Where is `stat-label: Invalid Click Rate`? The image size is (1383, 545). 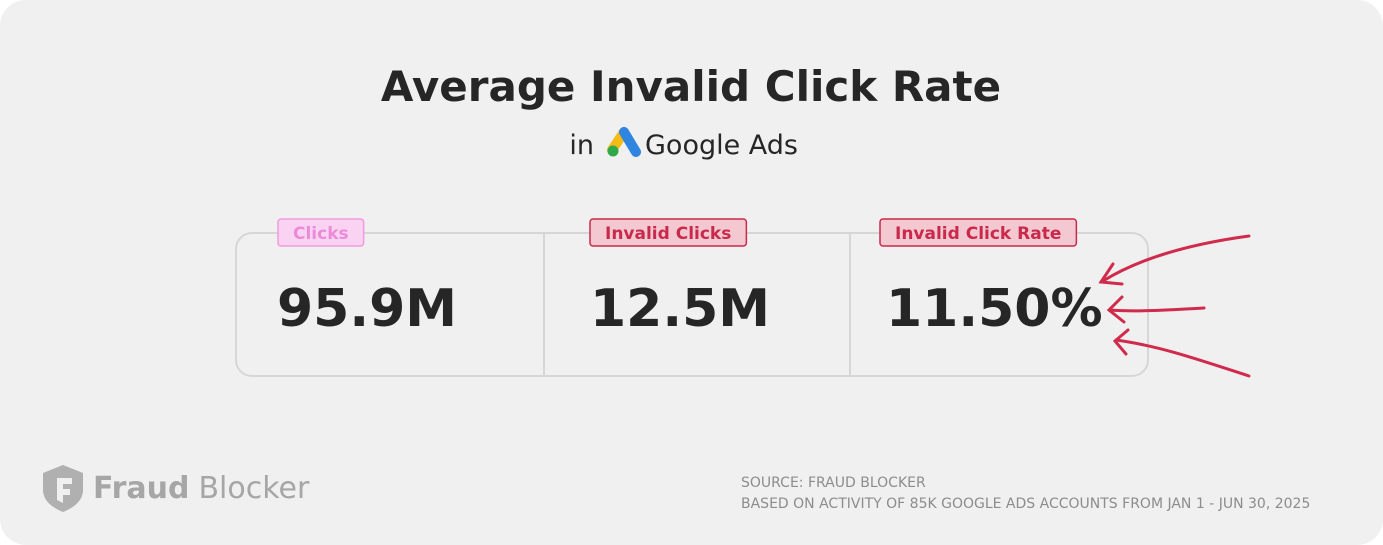 stat-label: Invalid Click Rate is located at coordinates (978, 234).